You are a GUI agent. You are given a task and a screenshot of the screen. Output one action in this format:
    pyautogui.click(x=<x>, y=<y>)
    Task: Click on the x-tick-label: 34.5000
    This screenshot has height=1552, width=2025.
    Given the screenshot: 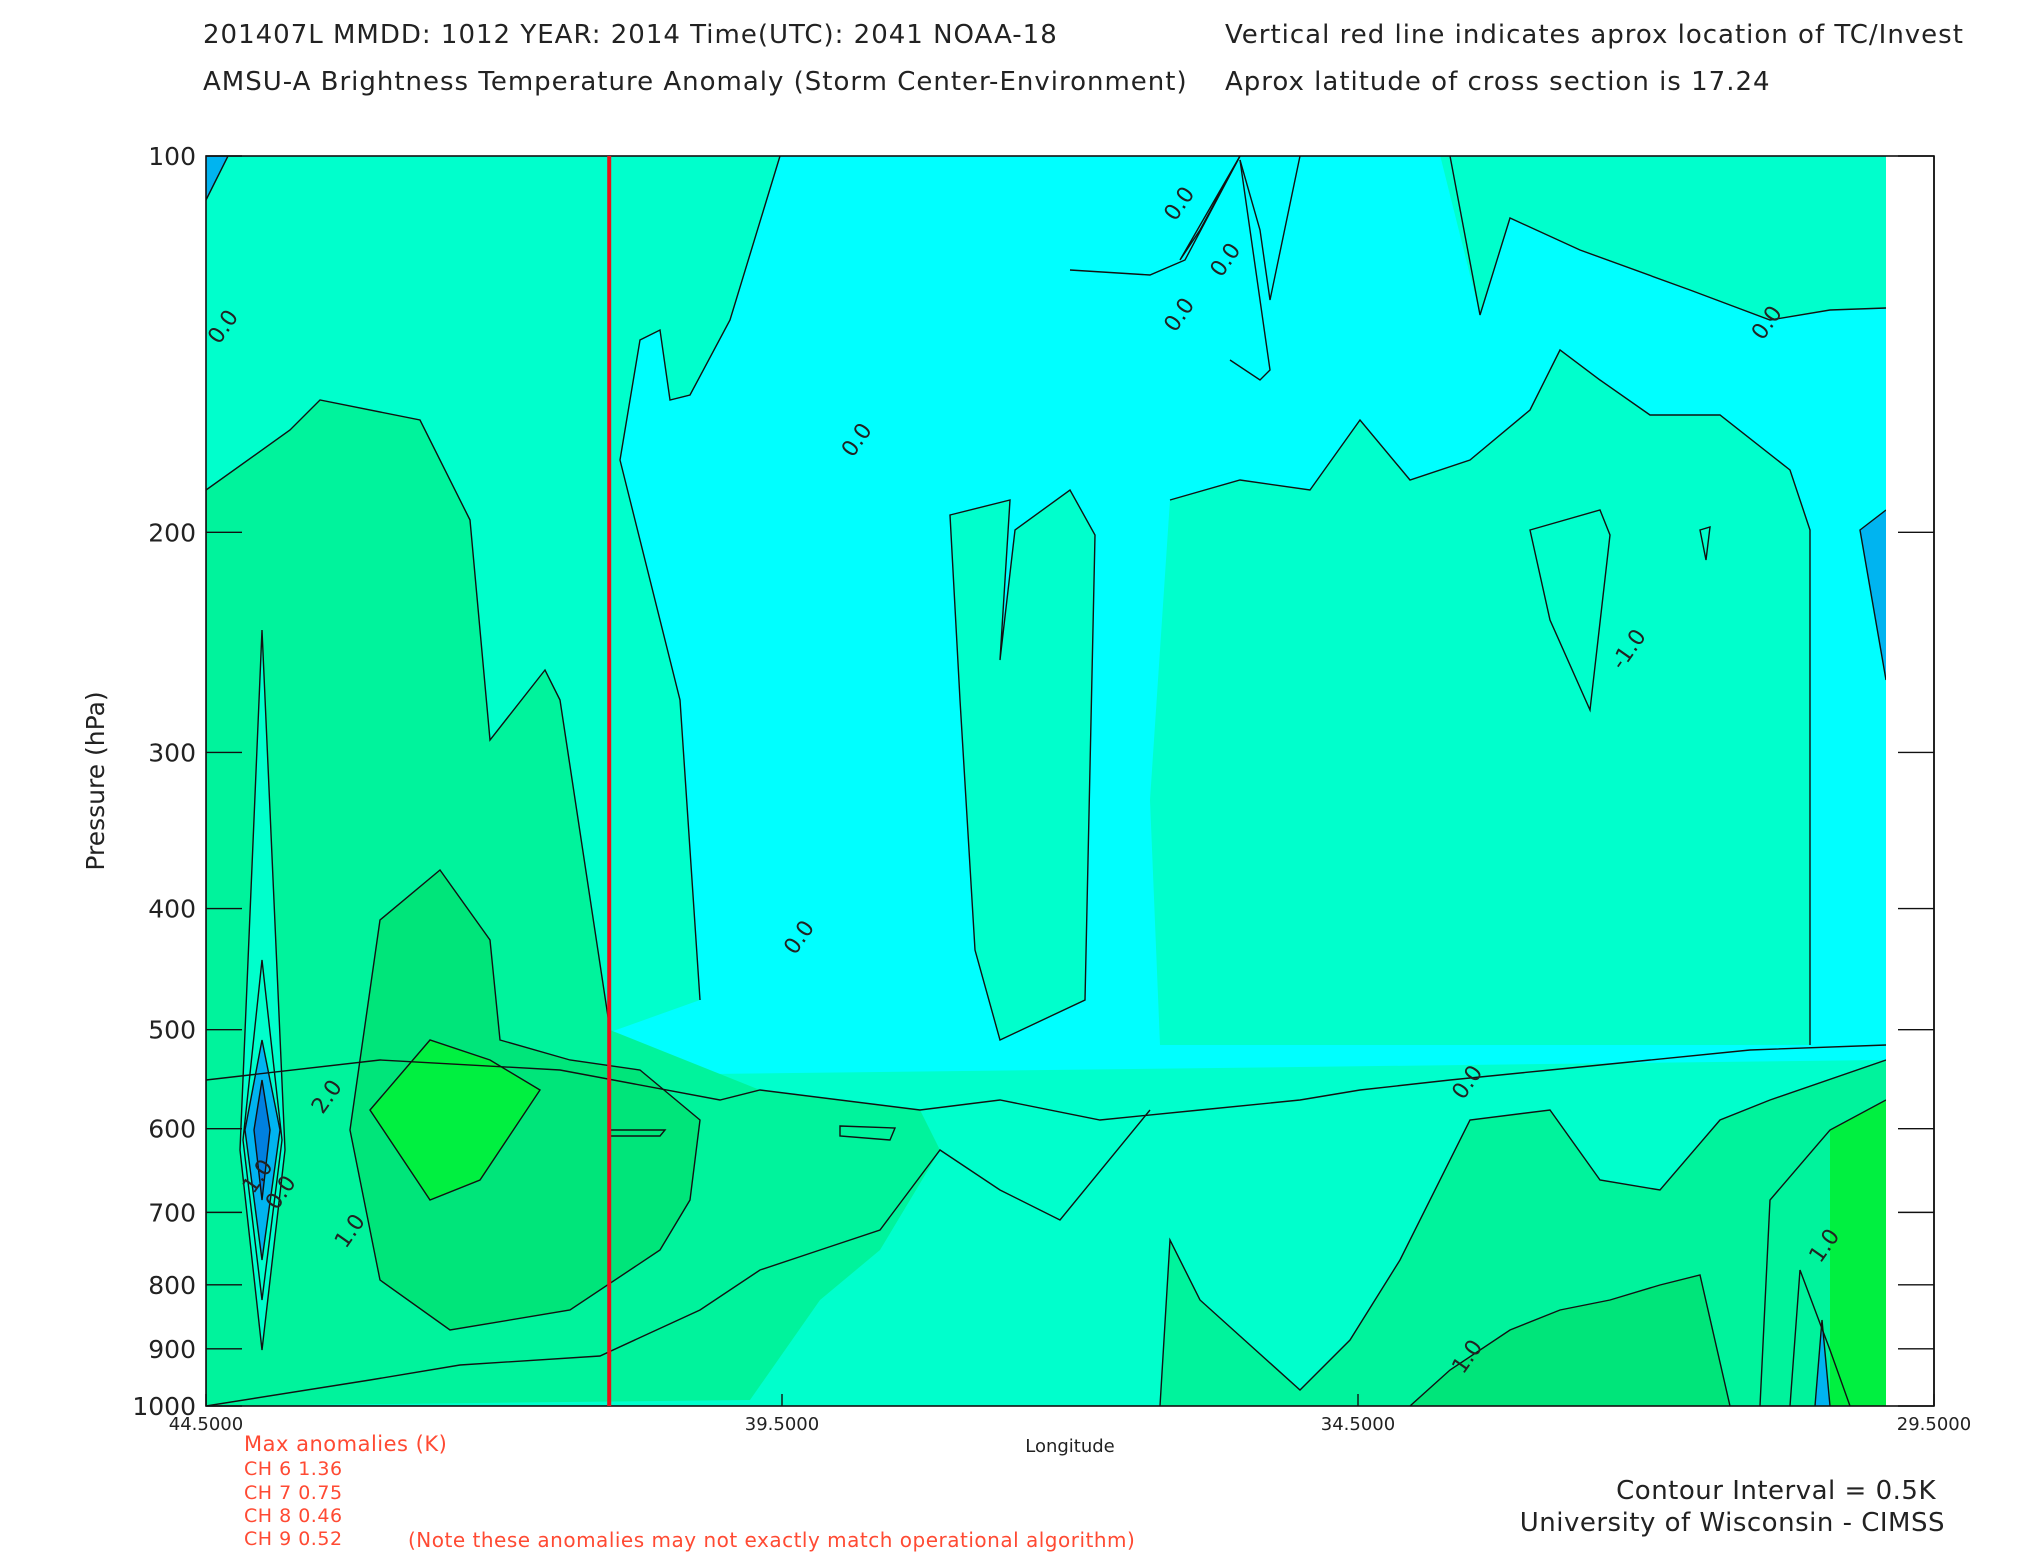 What is the action you would take?
    pyautogui.click(x=1358, y=1424)
    